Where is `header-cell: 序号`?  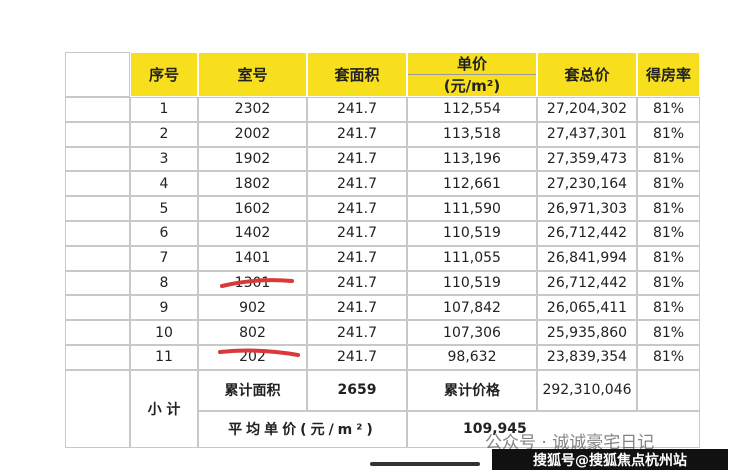 header-cell: 序号 is located at coordinates (164, 74).